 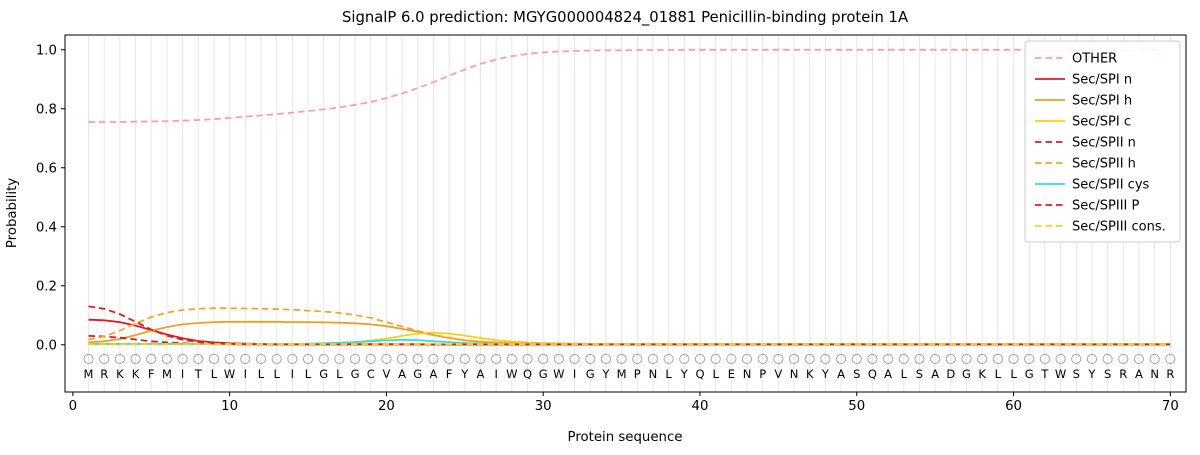 What do you see at coordinates (46, 109) in the screenshot?
I see `y-tick-label: 0.8` at bounding box center [46, 109].